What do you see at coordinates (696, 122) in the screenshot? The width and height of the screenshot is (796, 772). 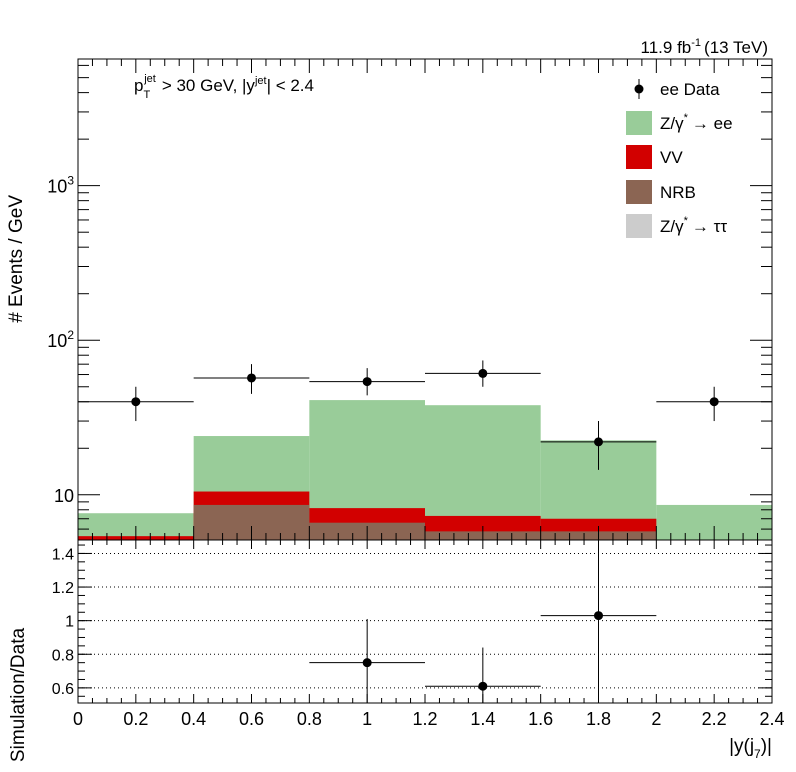 I see `legend-label: Z/γ* → ee` at bounding box center [696, 122].